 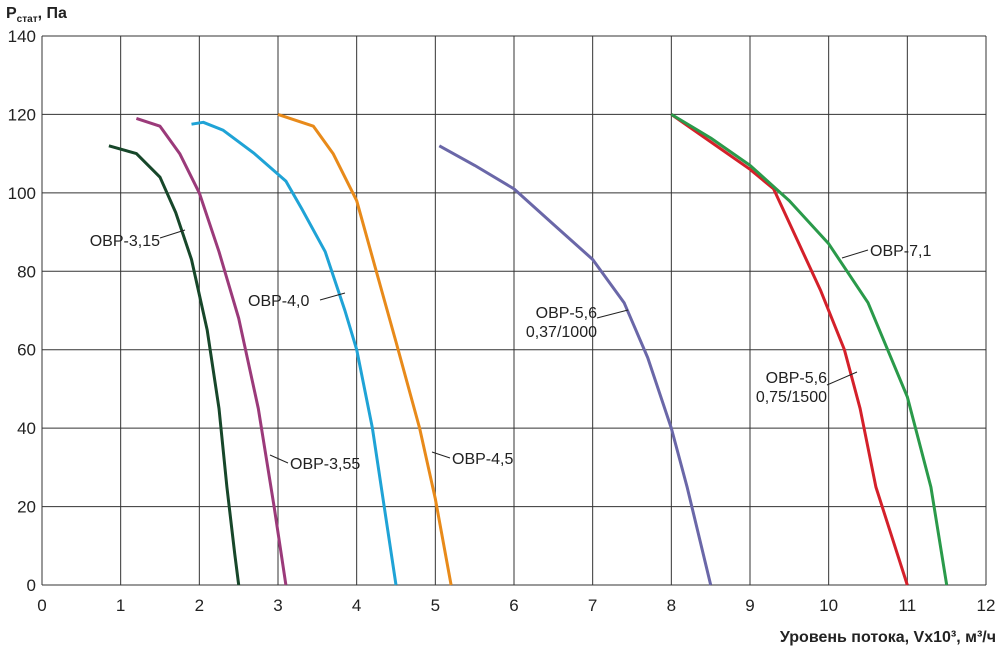 I want to click on y-tick-label: 80, so click(x=26, y=271).